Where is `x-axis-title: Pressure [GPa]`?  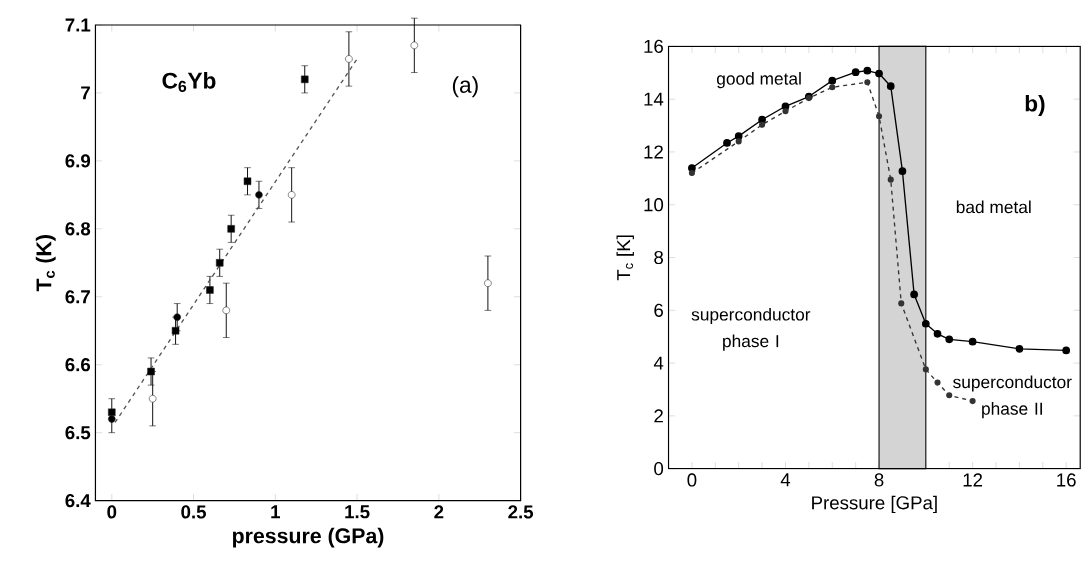 x-axis-title: Pressure [GPa] is located at coordinates (874, 504).